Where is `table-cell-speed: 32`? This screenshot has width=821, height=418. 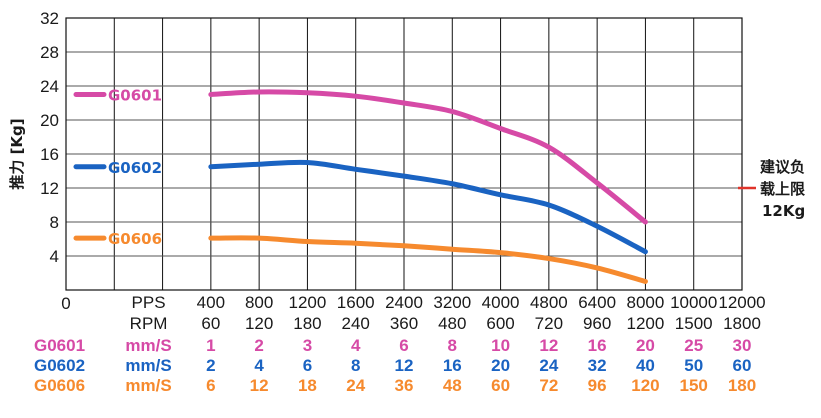
table-cell-speed: 32 is located at coordinates (597, 365).